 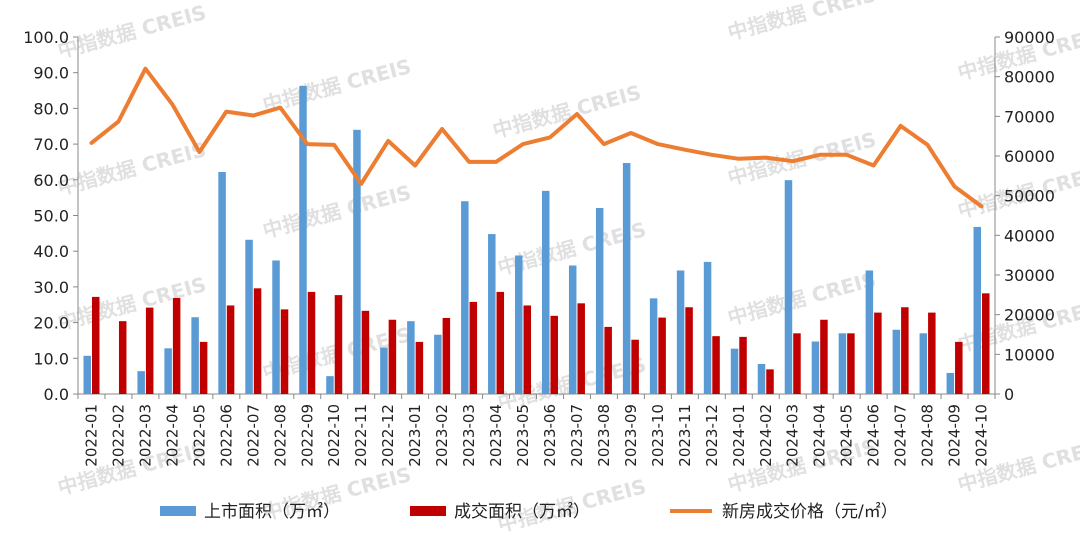 I want to click on y-right-tick-label: 40000, so click(x=1029, y=235).